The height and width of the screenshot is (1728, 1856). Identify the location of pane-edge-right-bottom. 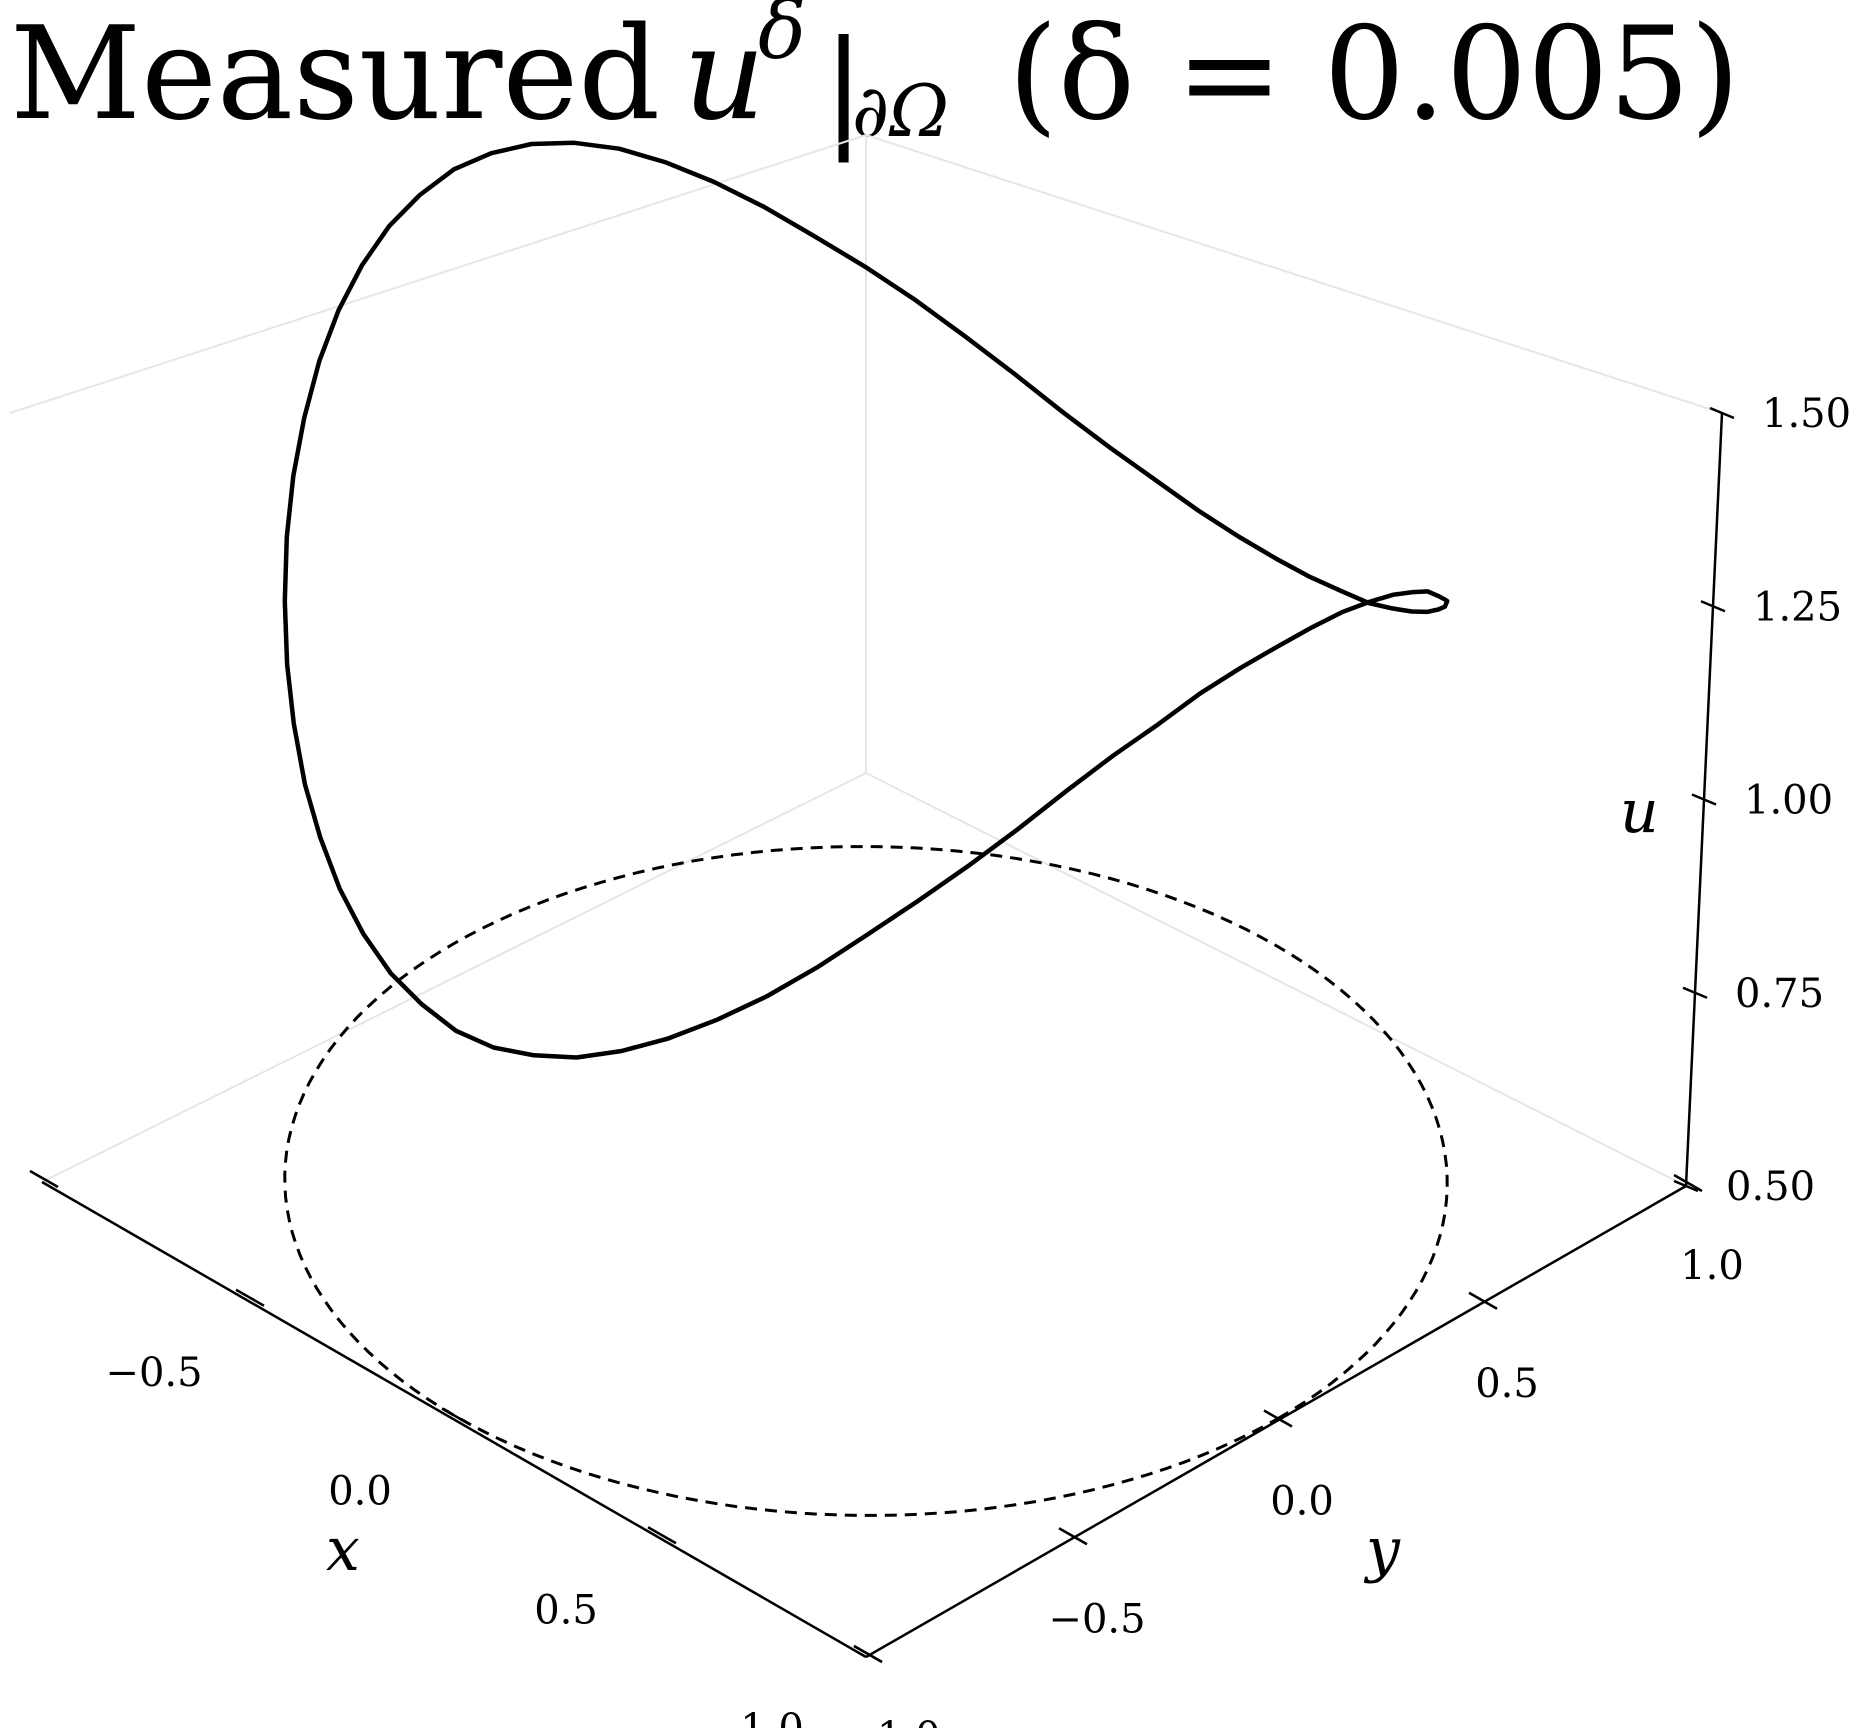
(1276, 979).